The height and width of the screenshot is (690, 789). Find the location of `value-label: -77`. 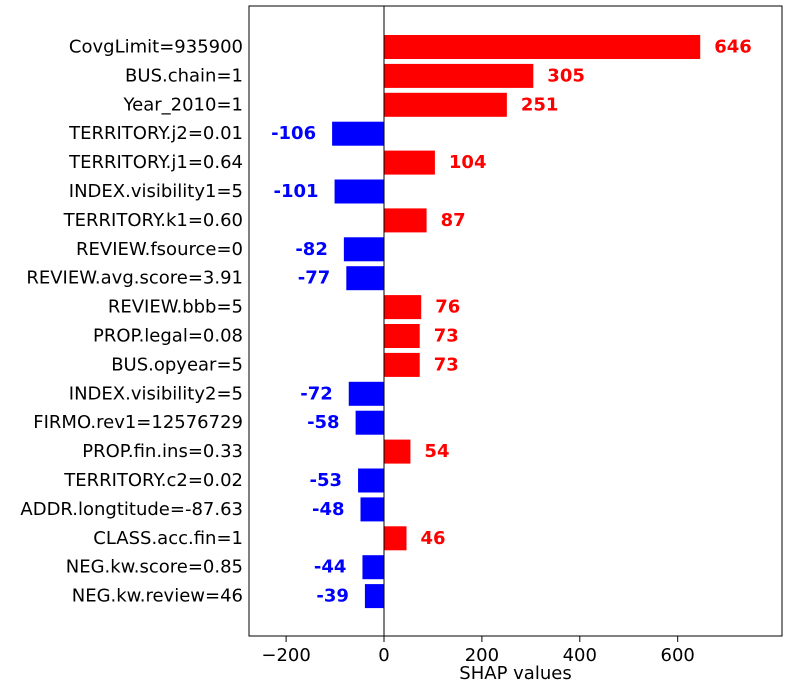

value-label: -77 is located at coordinates (314, 278).